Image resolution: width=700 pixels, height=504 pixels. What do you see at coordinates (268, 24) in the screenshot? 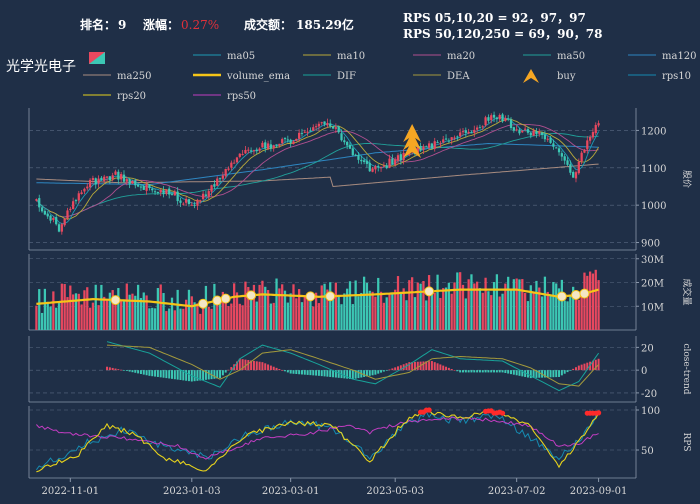
I see `turnover-label: 成交额：` at bounding box center [268, 24].